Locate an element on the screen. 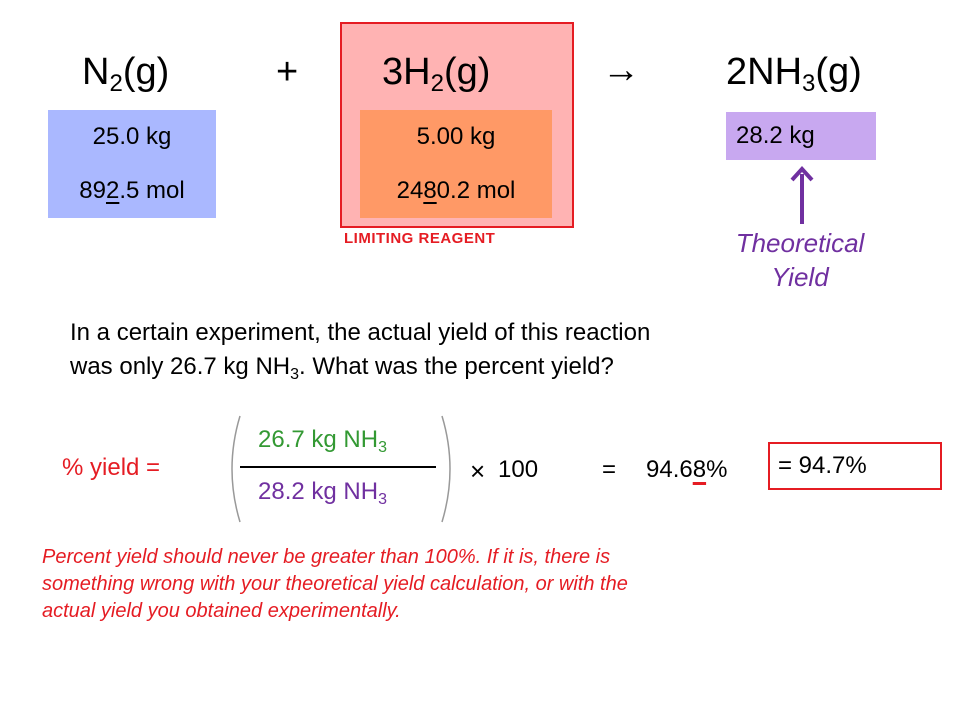 The width and height of the screenshot is (960, 720). fraction-denominator: 28.2 kg NH3 is located at coordinates (322, 493).